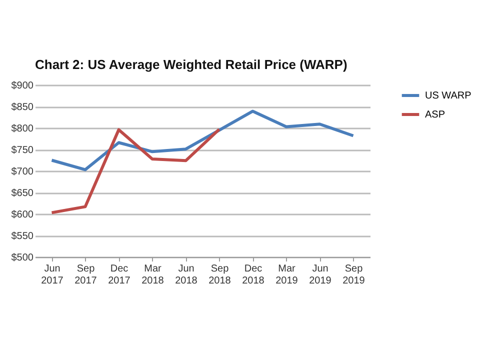 Image resolution: width=500 pixels, height=362 pixels. I want to click on legend-label: US WARP, so click(448, 96).